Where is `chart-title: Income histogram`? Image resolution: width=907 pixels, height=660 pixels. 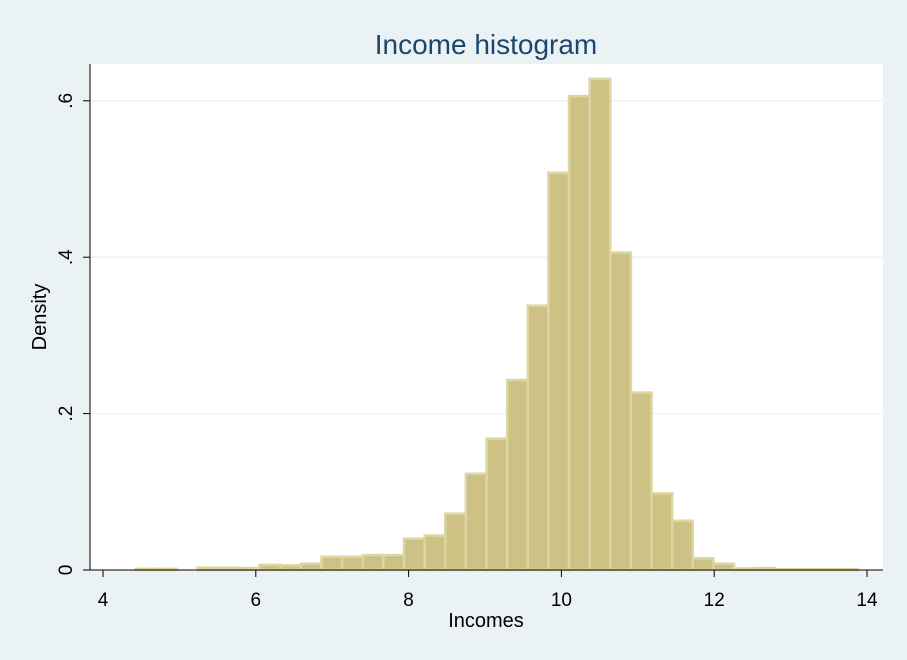
chart-title: Income histogram is located at coordinates (486, 44).